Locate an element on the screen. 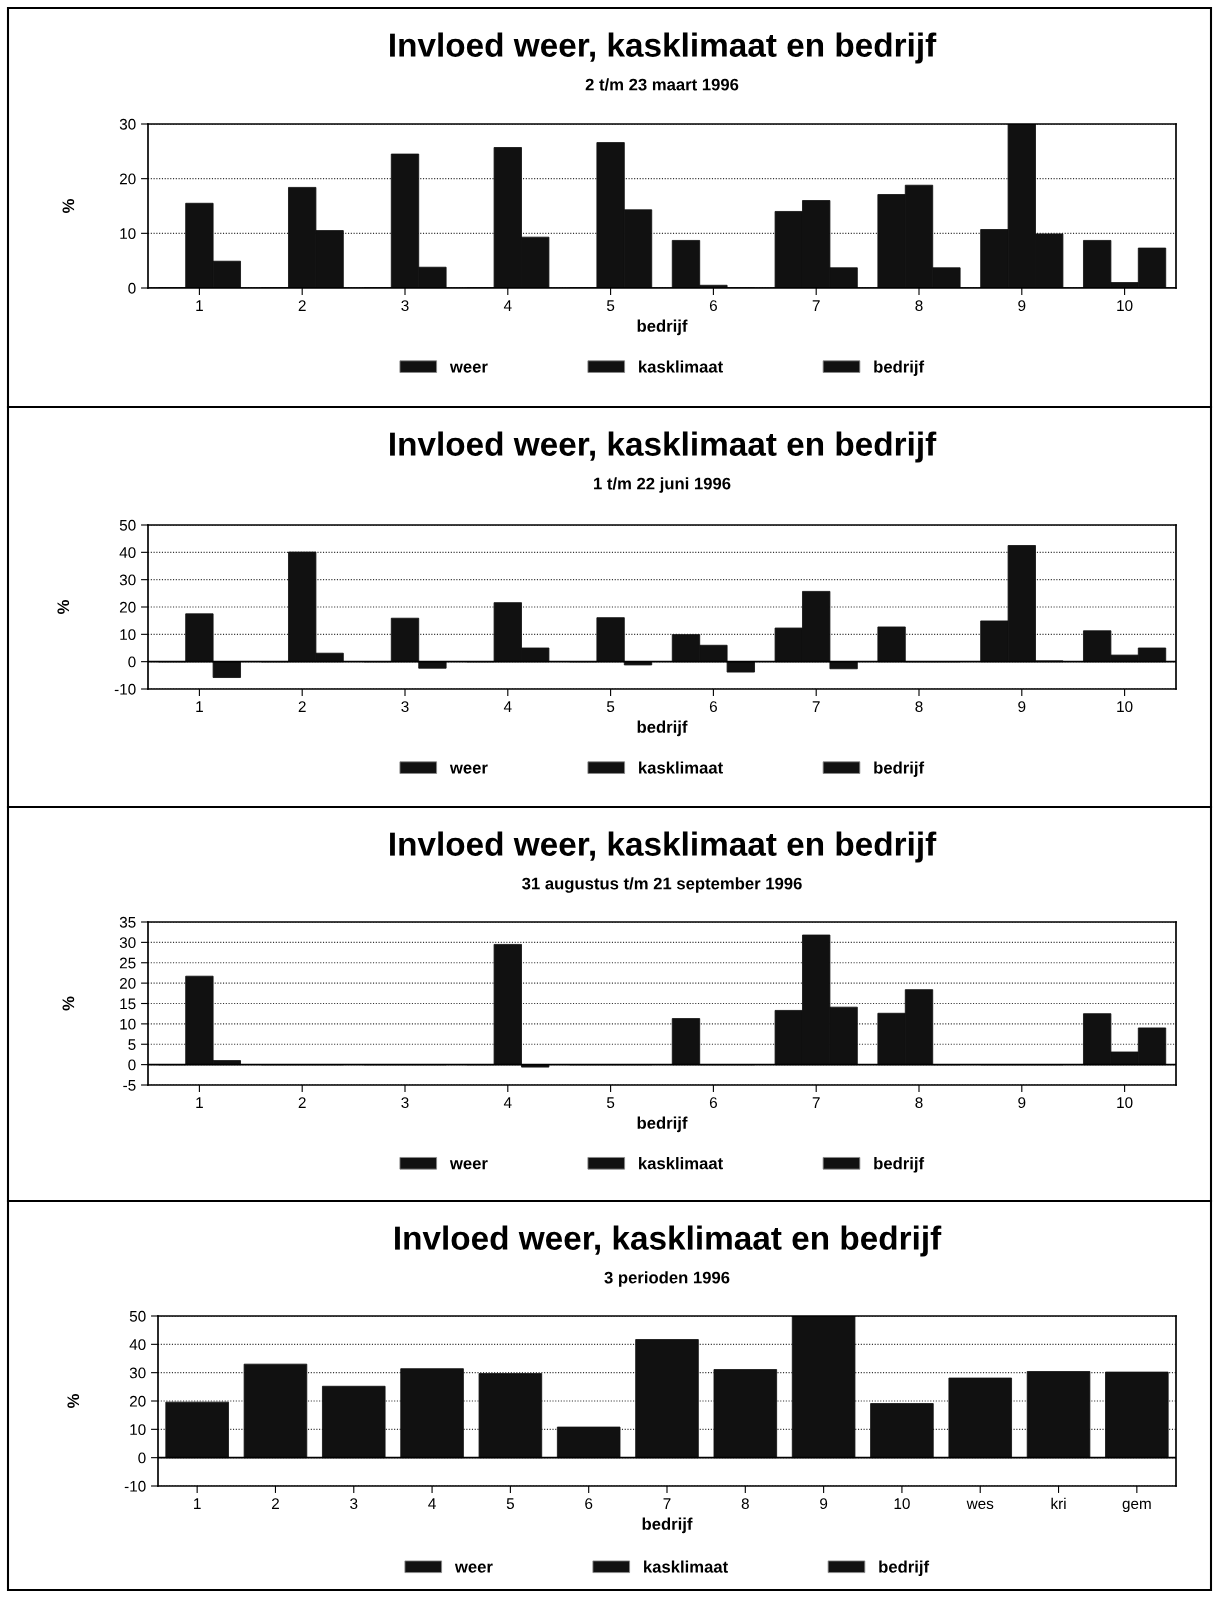 This screenshot has height=1597, width=1219. y-tick-label: 35 is located at coordinates (127, 922).